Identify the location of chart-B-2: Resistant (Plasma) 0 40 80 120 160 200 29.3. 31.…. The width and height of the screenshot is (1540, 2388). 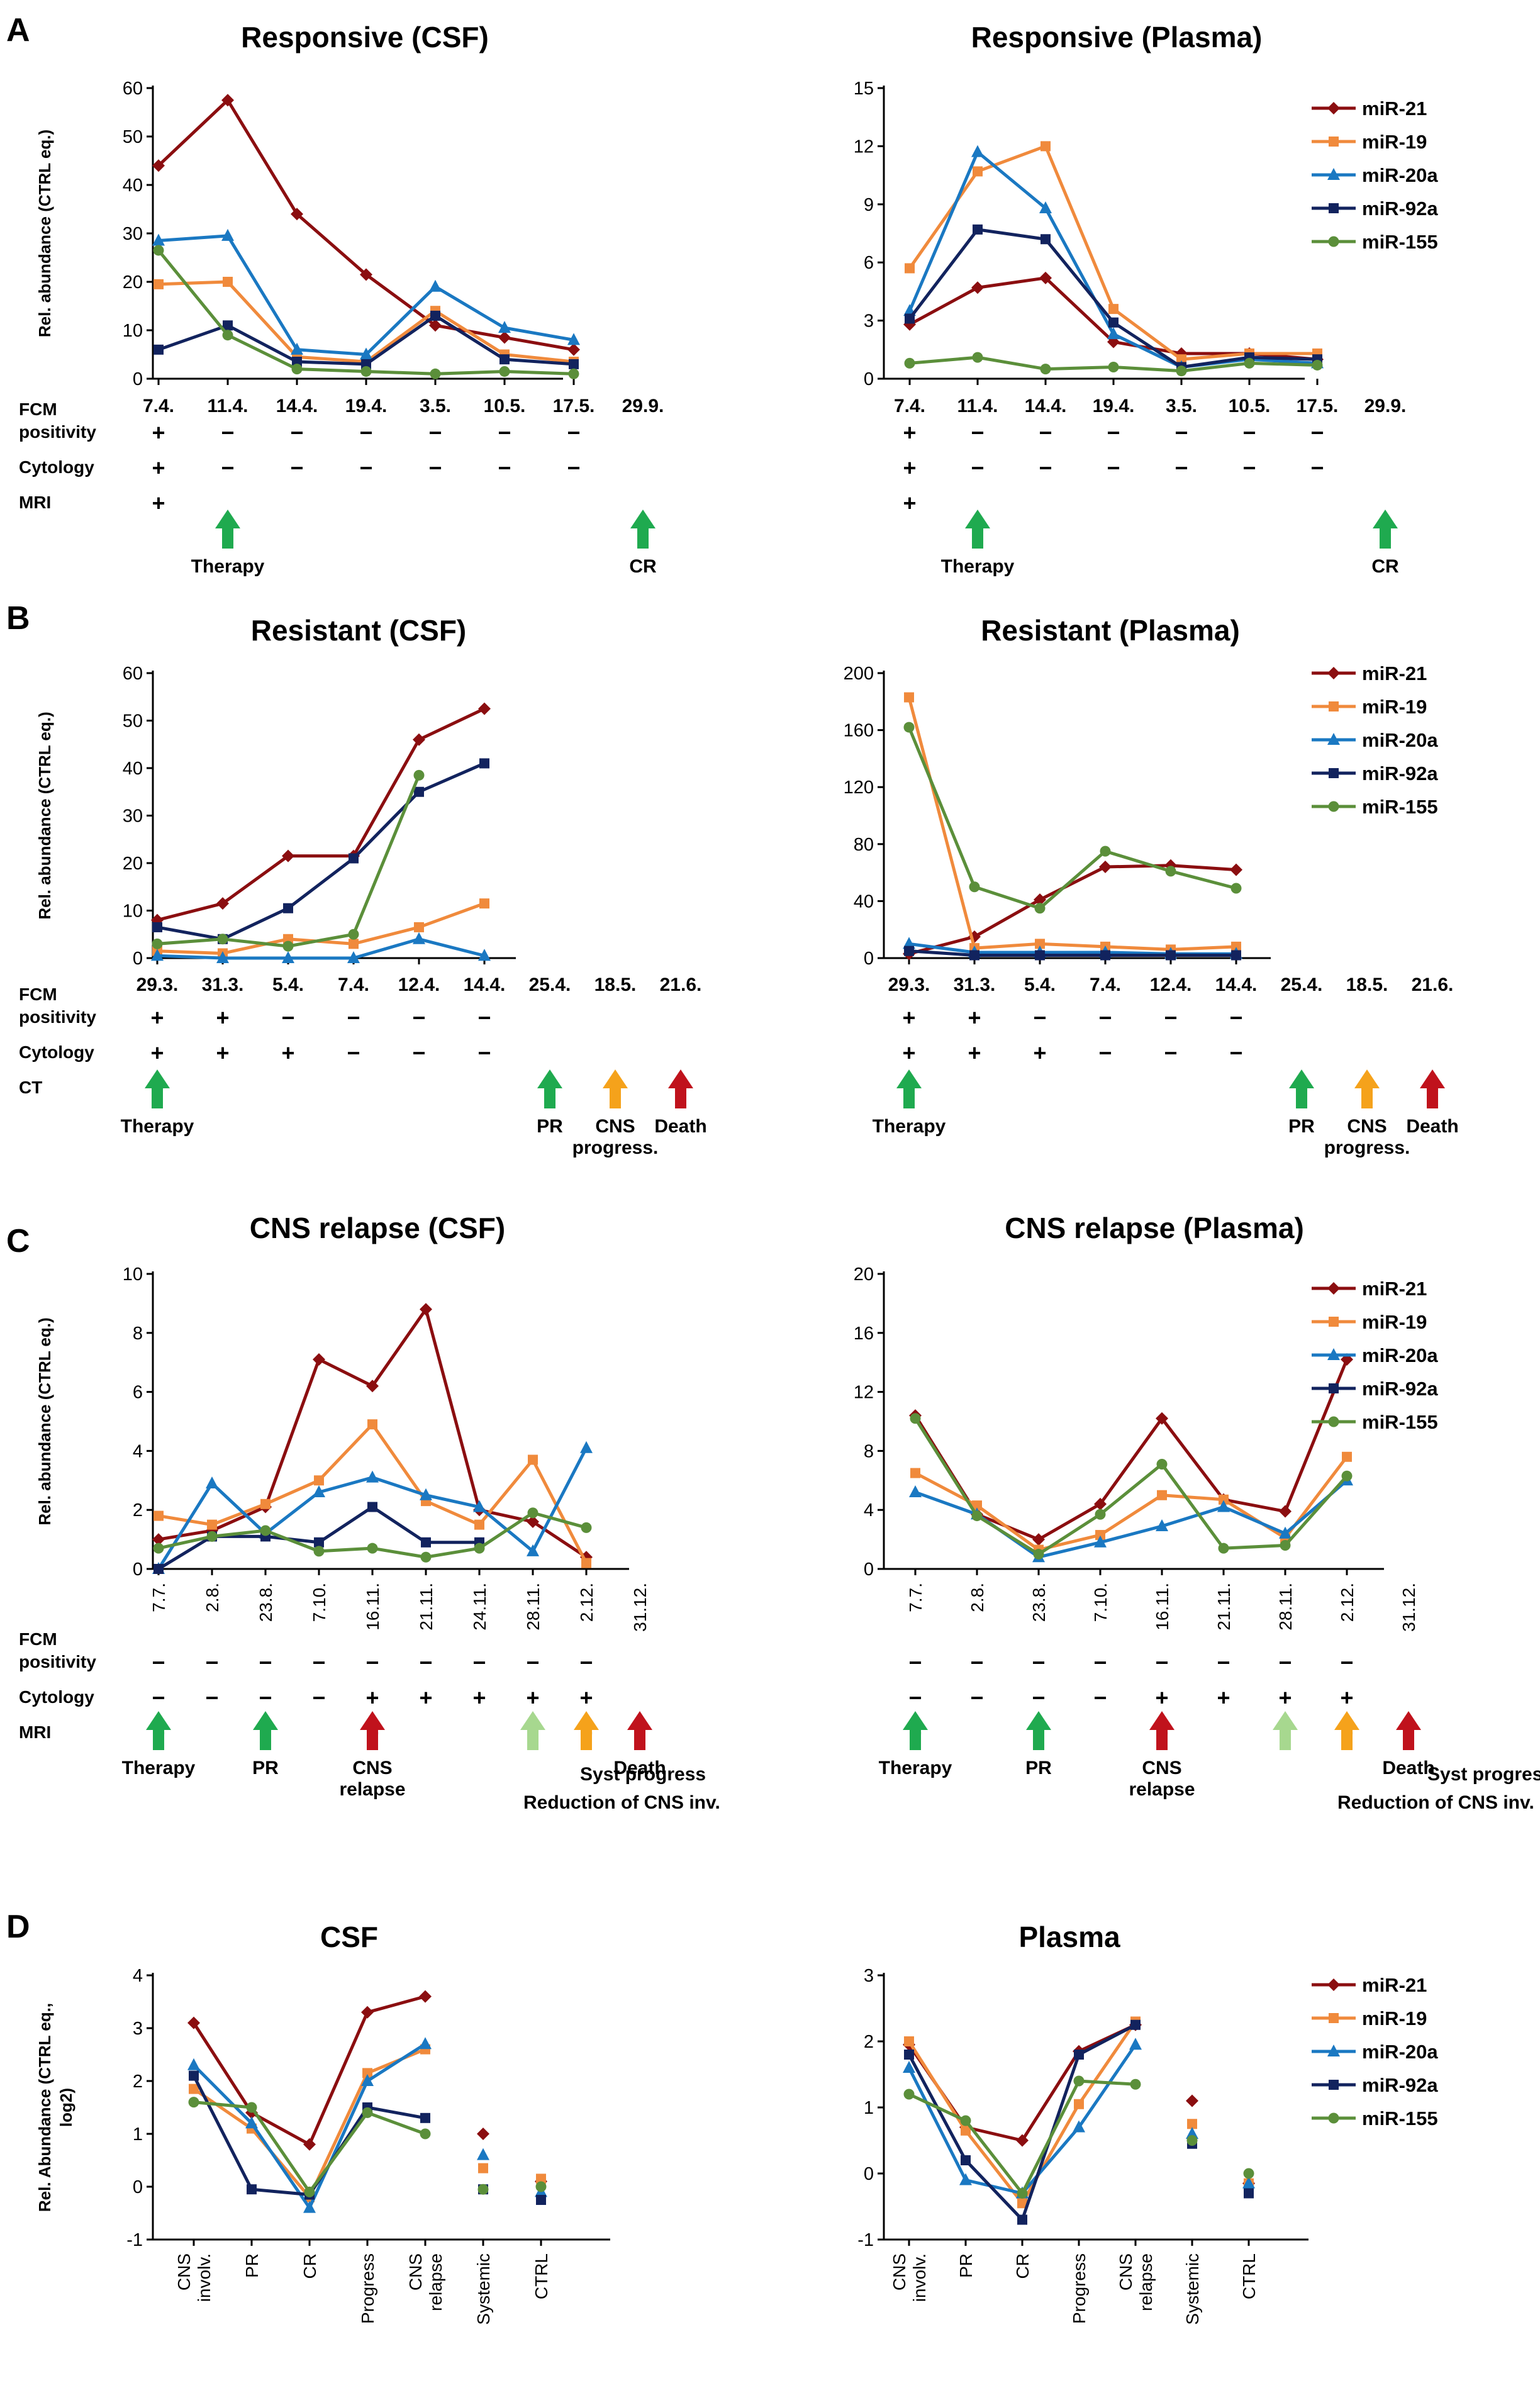
(1151, 886).